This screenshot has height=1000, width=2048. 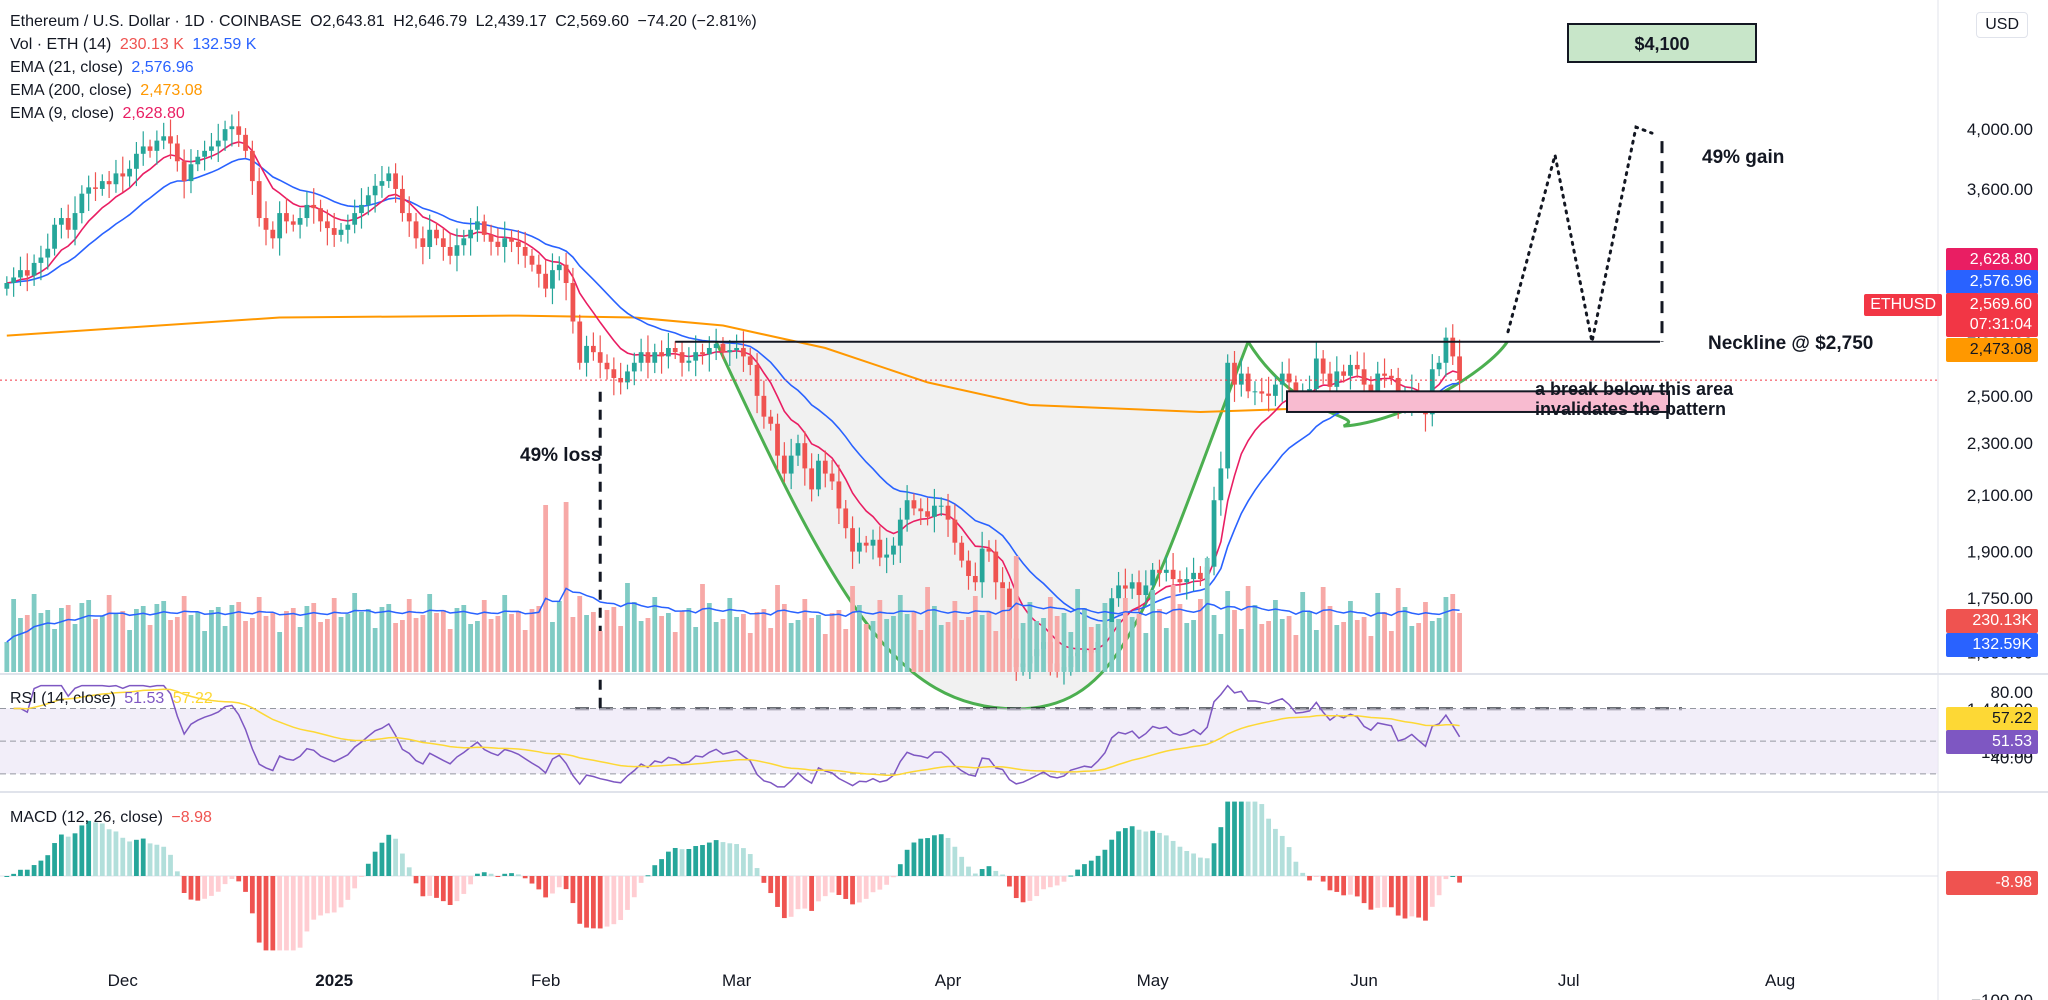 I want to click on price-tick-label: 4,000.00, so click(x=2000, y=129).